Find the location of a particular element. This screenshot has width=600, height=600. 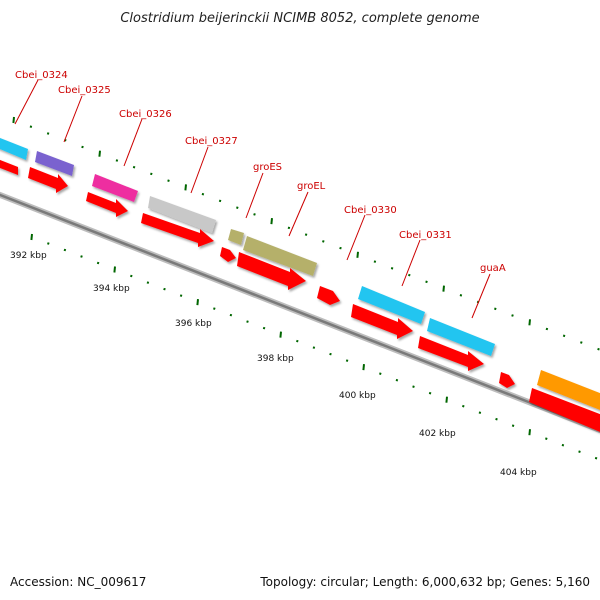

gene-label-cbei-0324: Cbei_0324 is located at coordinates (41, 97).